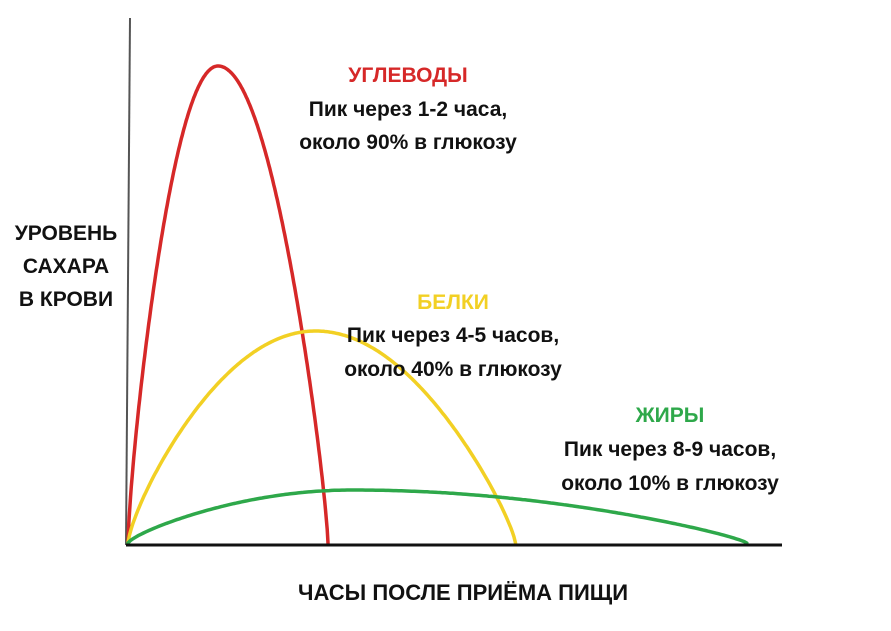 The image size is (891, 631). Describe the element at coordinates (128, 281) in the screenshot. I see `y-axis` at that location.